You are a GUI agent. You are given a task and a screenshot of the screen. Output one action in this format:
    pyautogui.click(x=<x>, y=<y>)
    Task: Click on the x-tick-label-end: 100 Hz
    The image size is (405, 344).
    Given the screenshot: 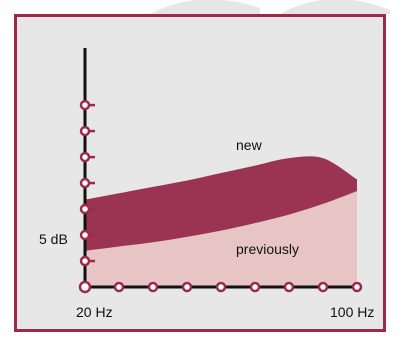 What is the action you would take?
    pyautogui.click(x=352, y=312)
    